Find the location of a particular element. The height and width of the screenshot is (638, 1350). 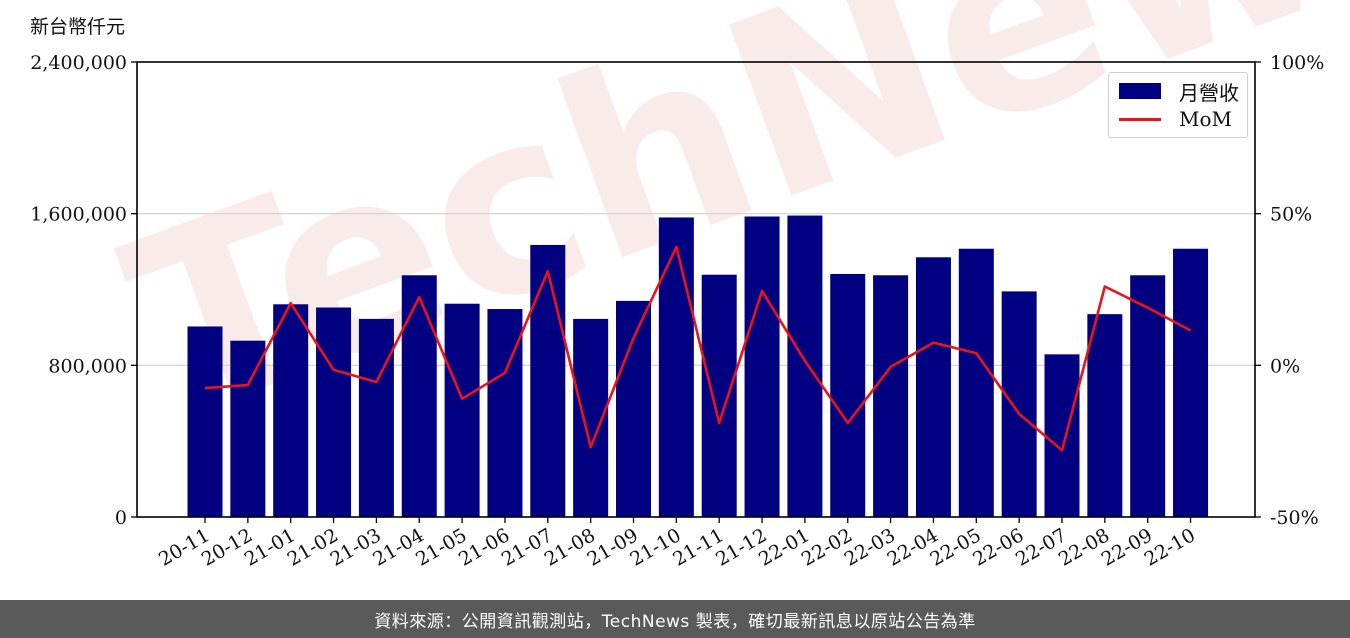

legend-item-revenue: 月營收 is located at coordinates (1179, 92).